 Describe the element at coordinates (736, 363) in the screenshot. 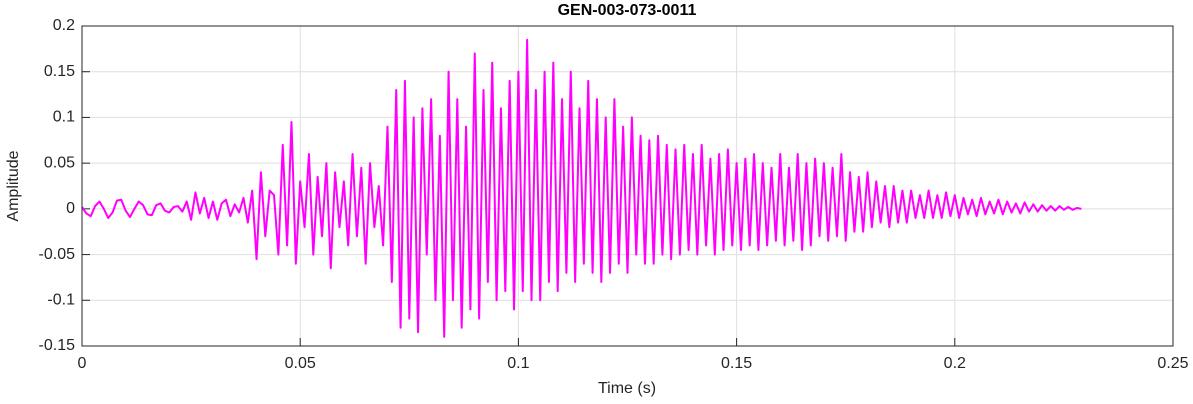

I see `x-tick-label: 0.15` at that location.